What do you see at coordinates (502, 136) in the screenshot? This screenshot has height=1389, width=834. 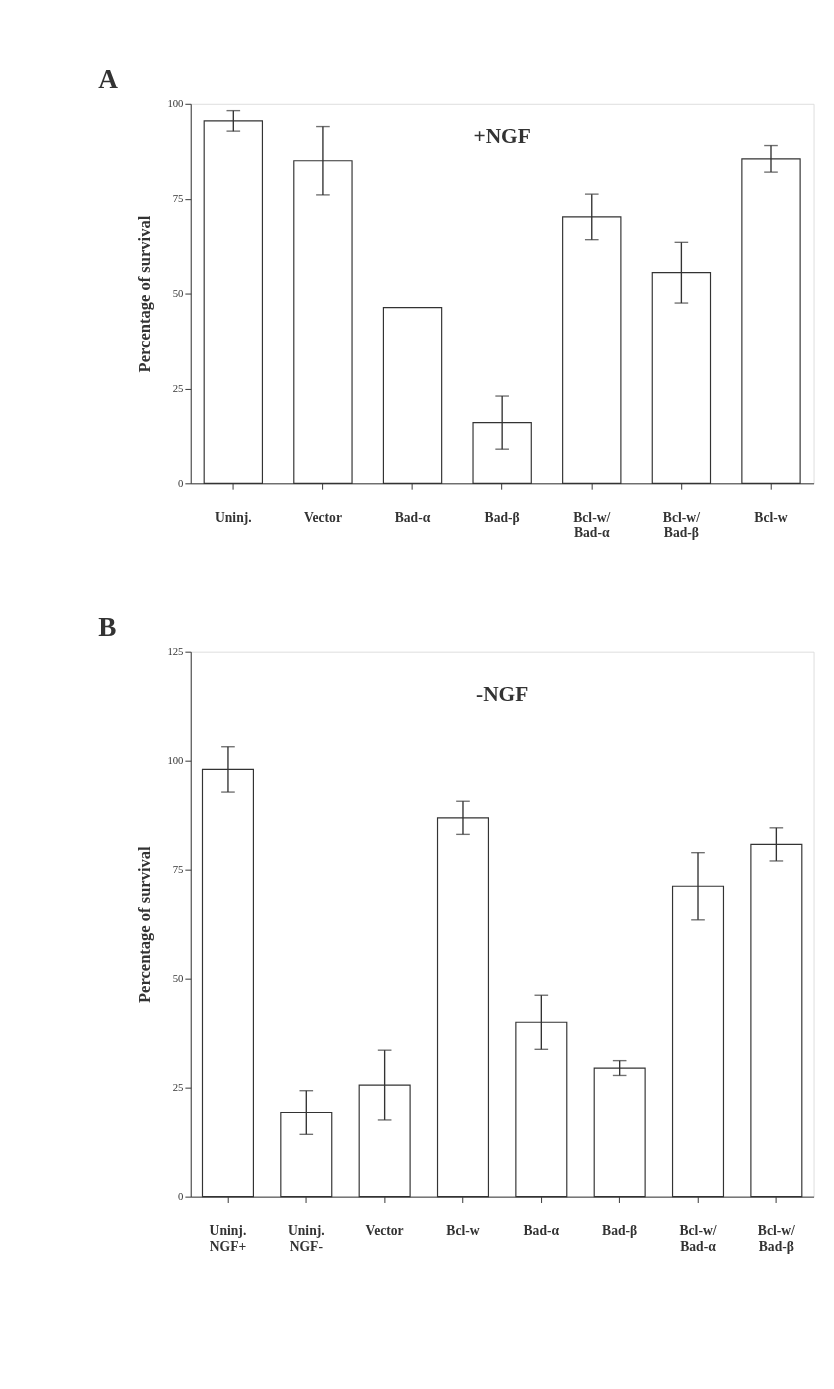 I see `text: +NGF` at bounding box center [502, 136].